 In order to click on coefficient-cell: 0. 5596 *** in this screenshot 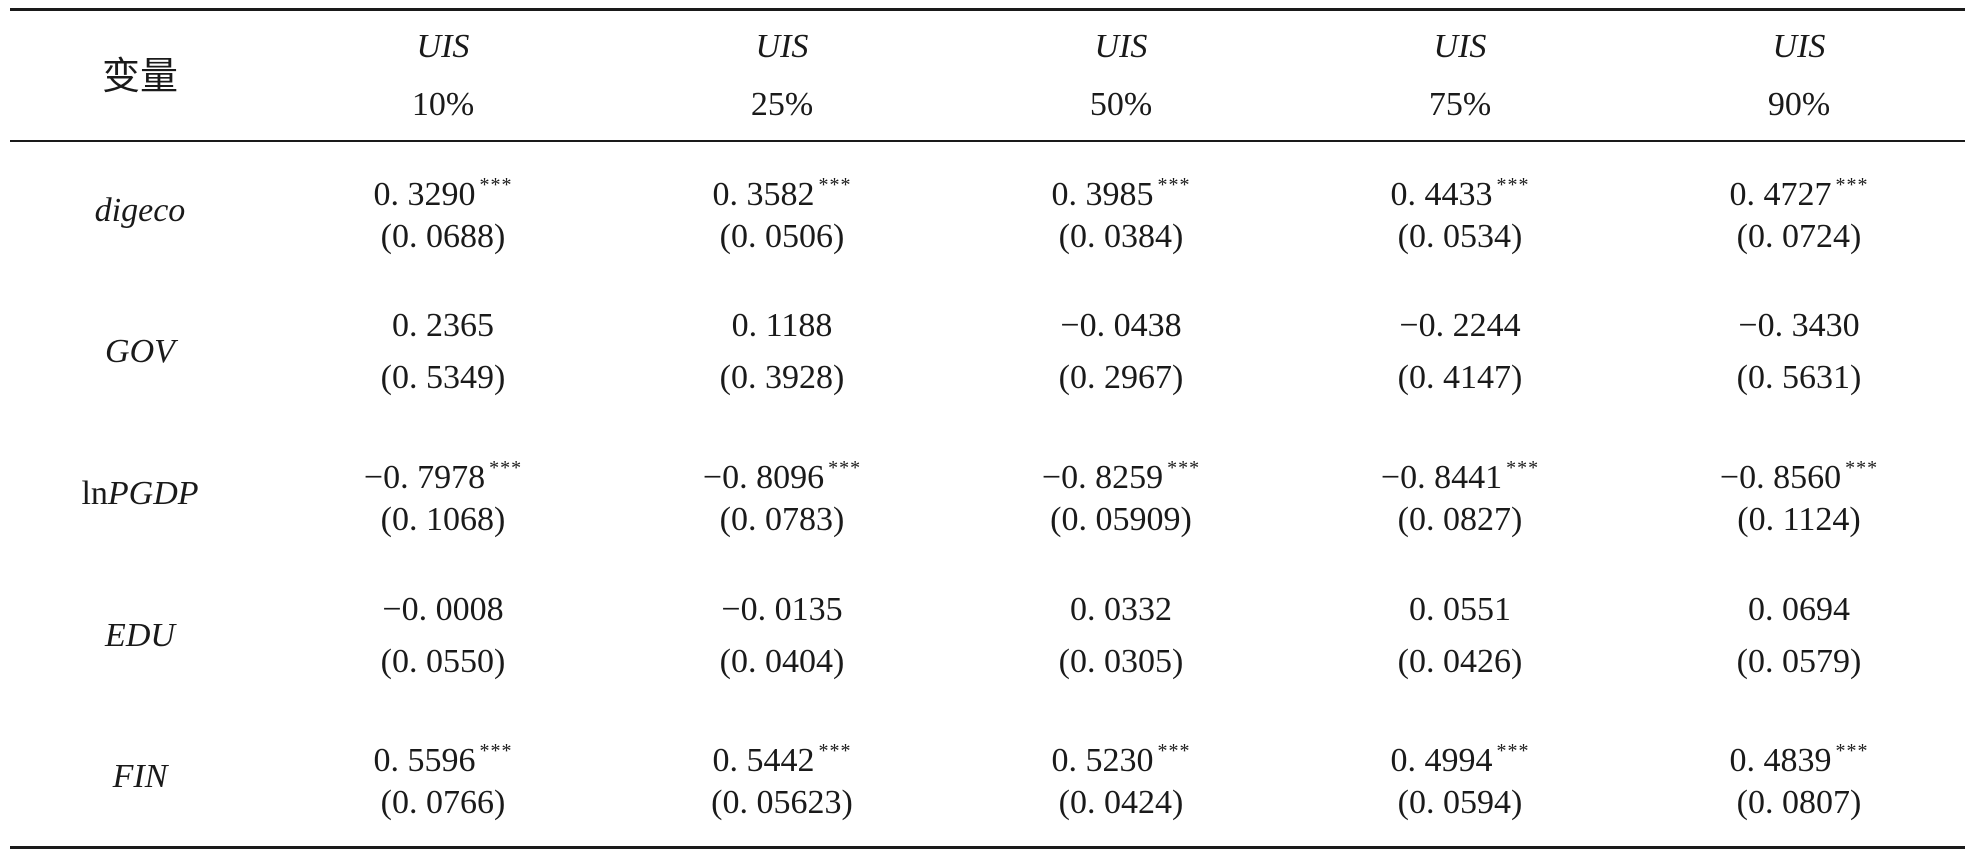, I will do `click(443, 756)`.